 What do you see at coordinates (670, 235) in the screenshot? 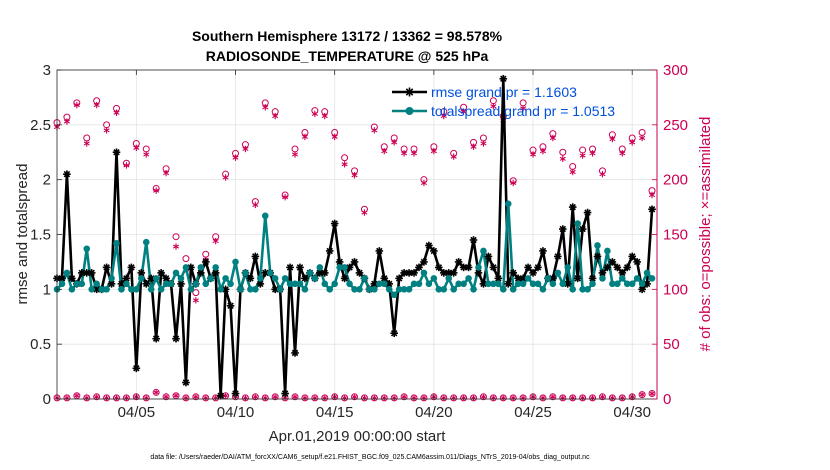
I see `y-axis-right: 0 50 100 150 200 250 300` at bounding box center [670, 235].